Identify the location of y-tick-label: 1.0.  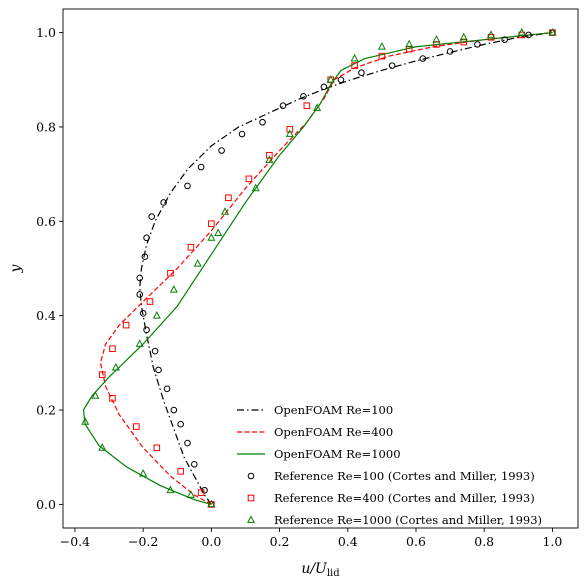
(46, 32).